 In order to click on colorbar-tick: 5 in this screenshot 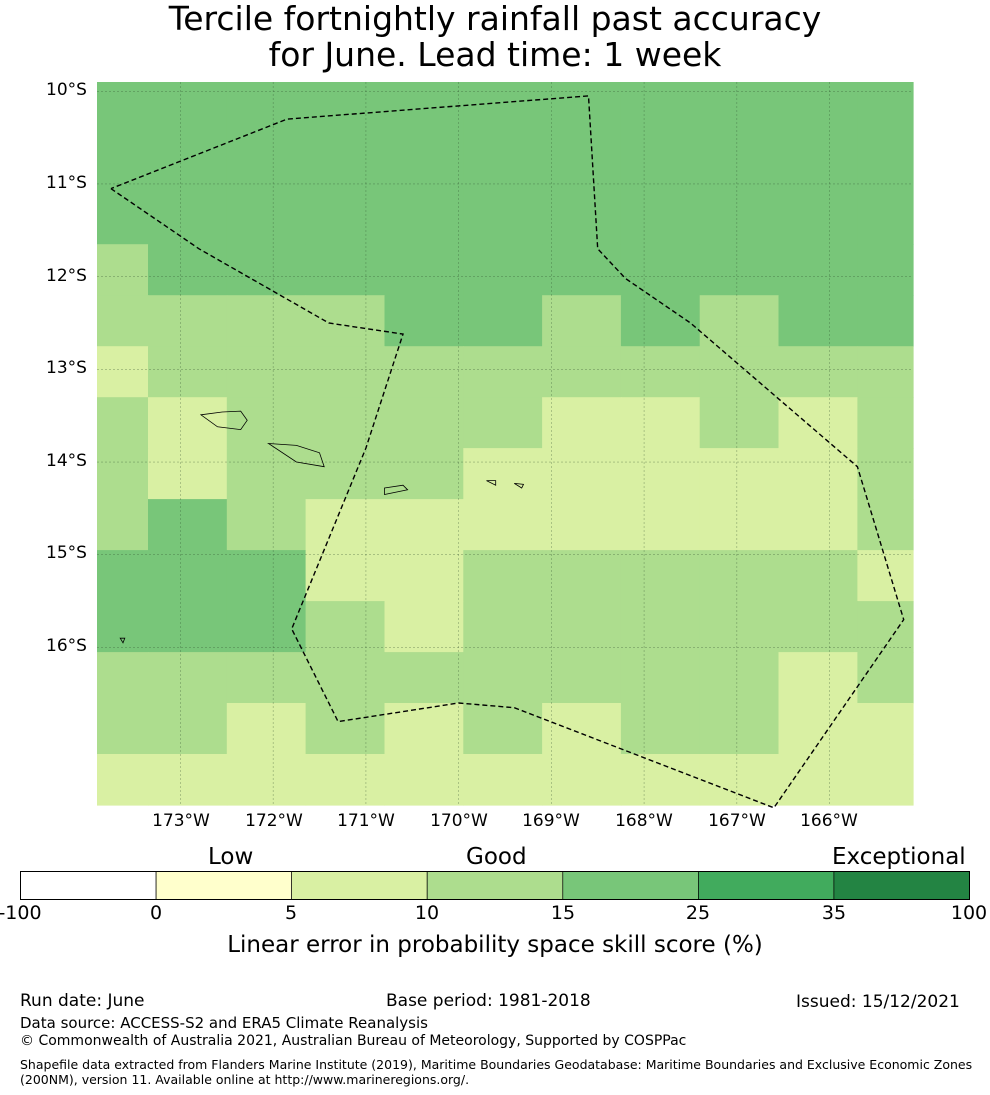, I will do `click(291, 913)`.